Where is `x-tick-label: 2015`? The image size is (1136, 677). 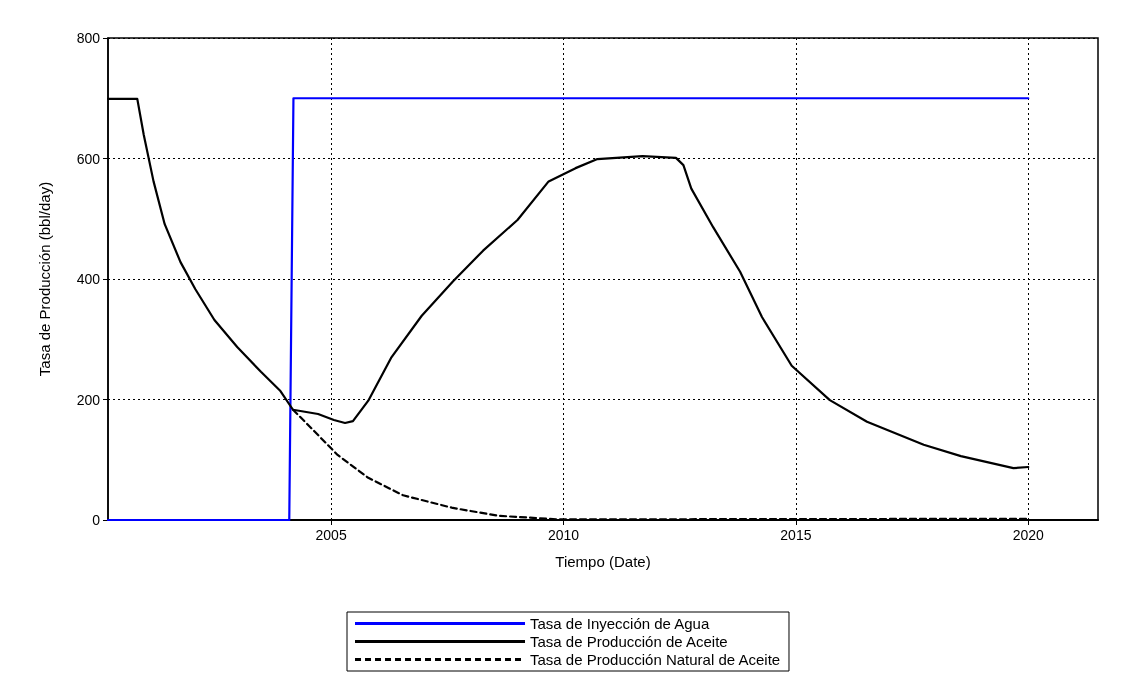
x-tick-label: 2015 is located at coordinates (796, 535).